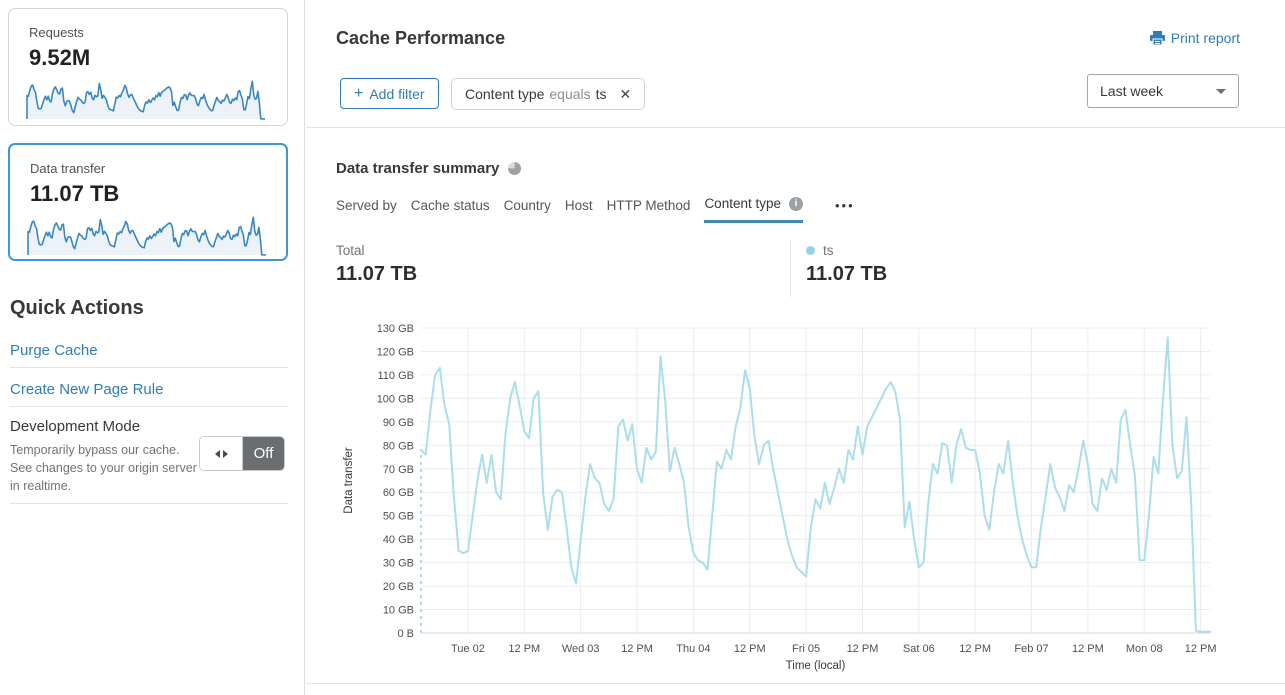 The image size is (1285, 695). Describe the element at coordinates (87, 389) in the screenshot. I see `create-page-rule-link: Create New Page Rule` at that location.